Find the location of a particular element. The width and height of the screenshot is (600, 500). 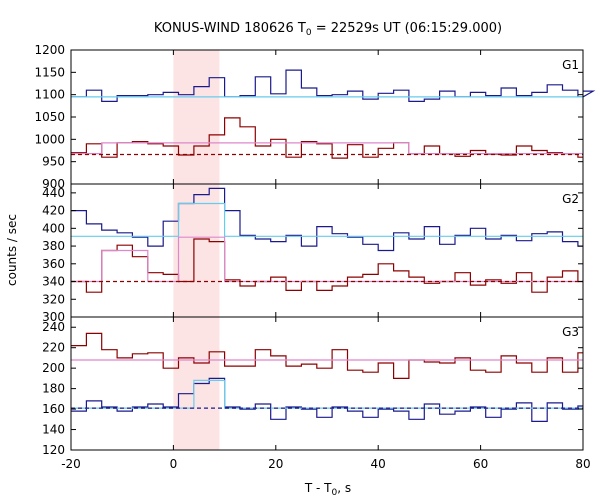

y-tick-label: 900 is located at coordinates (53, 184).